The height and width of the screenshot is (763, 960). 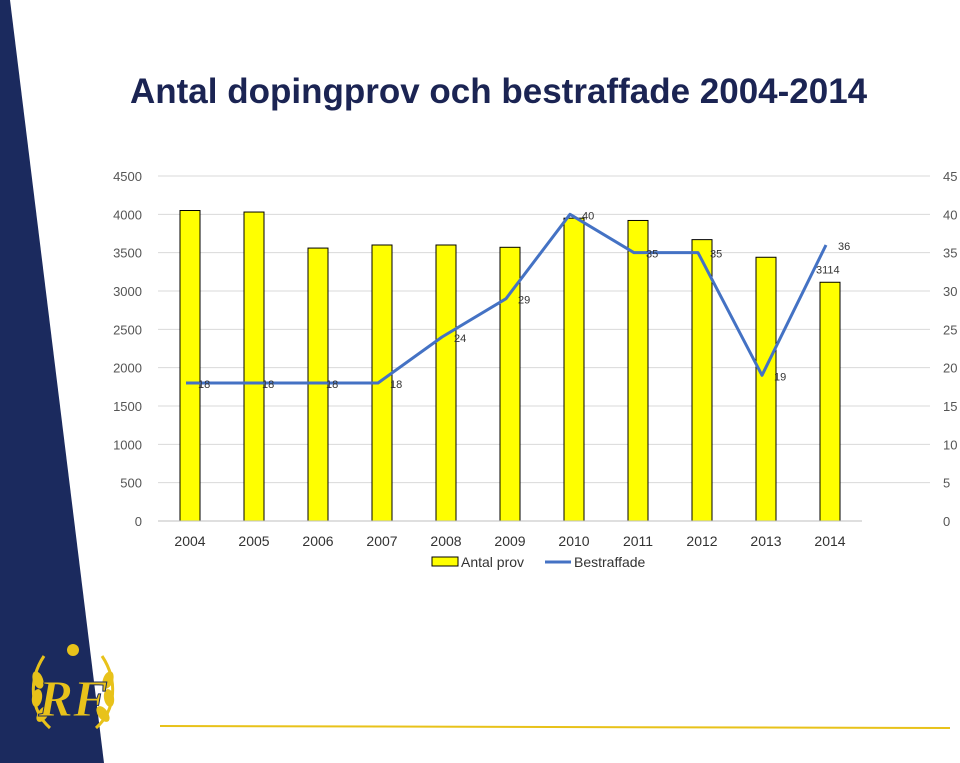 I want to click on x-tick-label: 2005, so click(x=253, y=541).